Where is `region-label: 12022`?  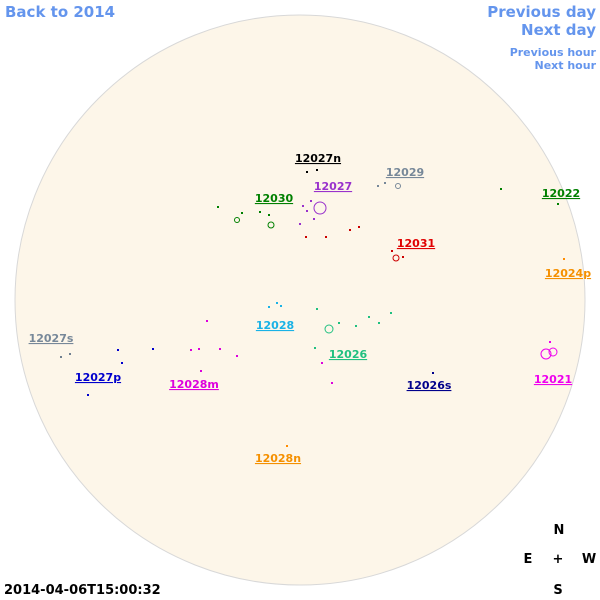 region-label: 12022 is located at coordinates (561, 193).